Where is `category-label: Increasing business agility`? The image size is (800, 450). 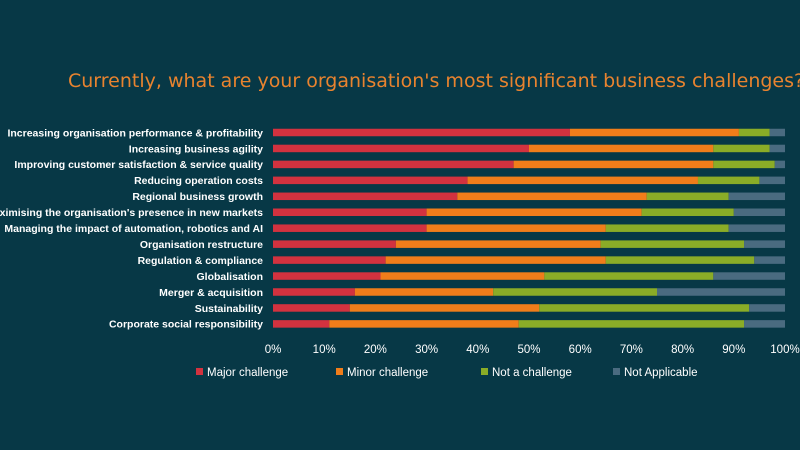
category-label: Increasing business agility is located at coordinates (196, 149).